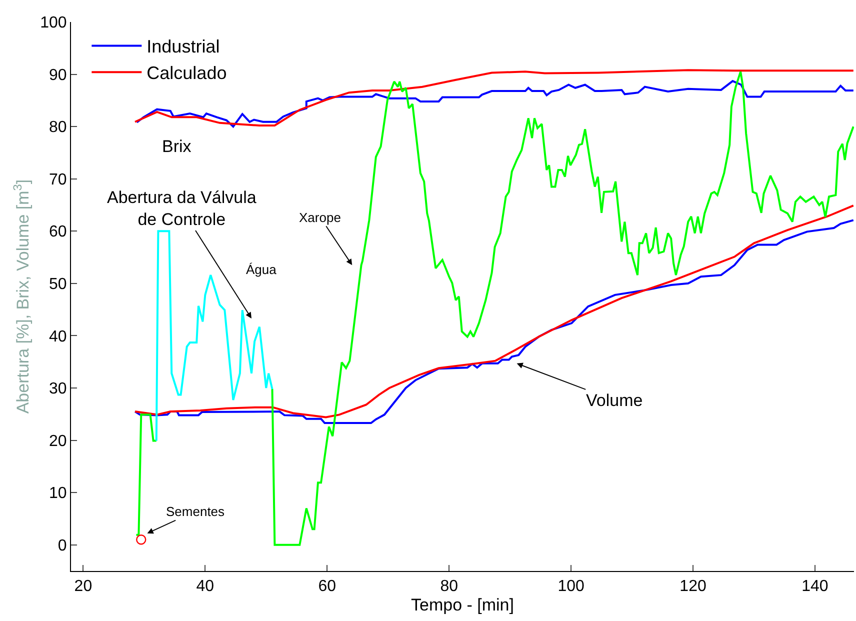  What do you see at coordinates (815, 587) in the screenshot?
I see `x-tick-label: 140` at bounding box center [815, 587].